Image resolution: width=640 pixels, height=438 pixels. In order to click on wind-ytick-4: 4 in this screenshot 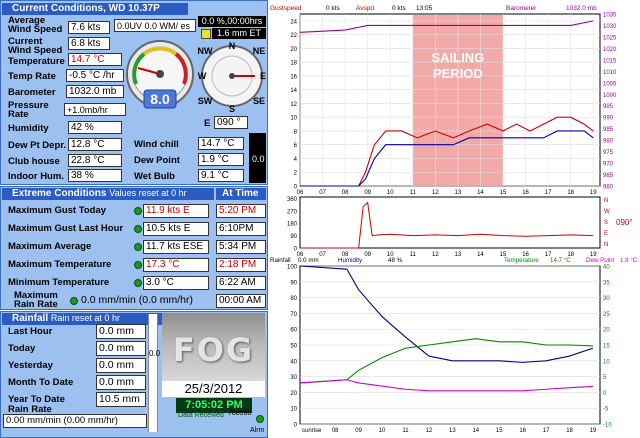, I will do `click(296, 160)`.